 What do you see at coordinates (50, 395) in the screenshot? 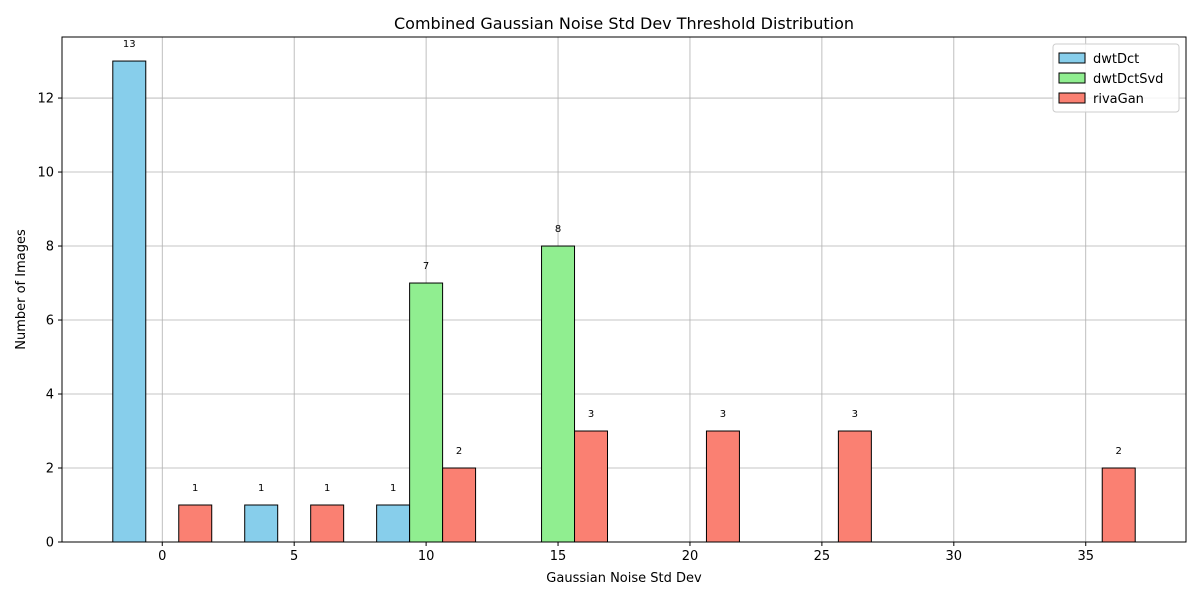
I see `y-tick-label: 4` at bounding box center [50, 395].